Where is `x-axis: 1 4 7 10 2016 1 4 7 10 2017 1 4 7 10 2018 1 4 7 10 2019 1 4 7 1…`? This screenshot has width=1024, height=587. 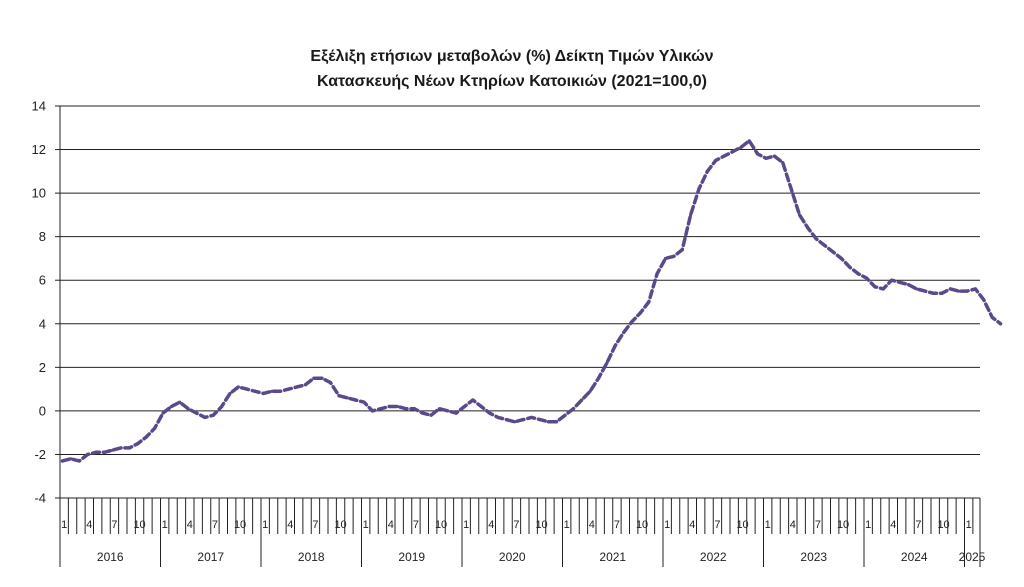
x-axis: 1 4 7 10 2016 1 4 7 10 2017 1 4 7 10 2018 1 4 7 10 2019 1 4 7 1… is located at coordinates (522, 532).